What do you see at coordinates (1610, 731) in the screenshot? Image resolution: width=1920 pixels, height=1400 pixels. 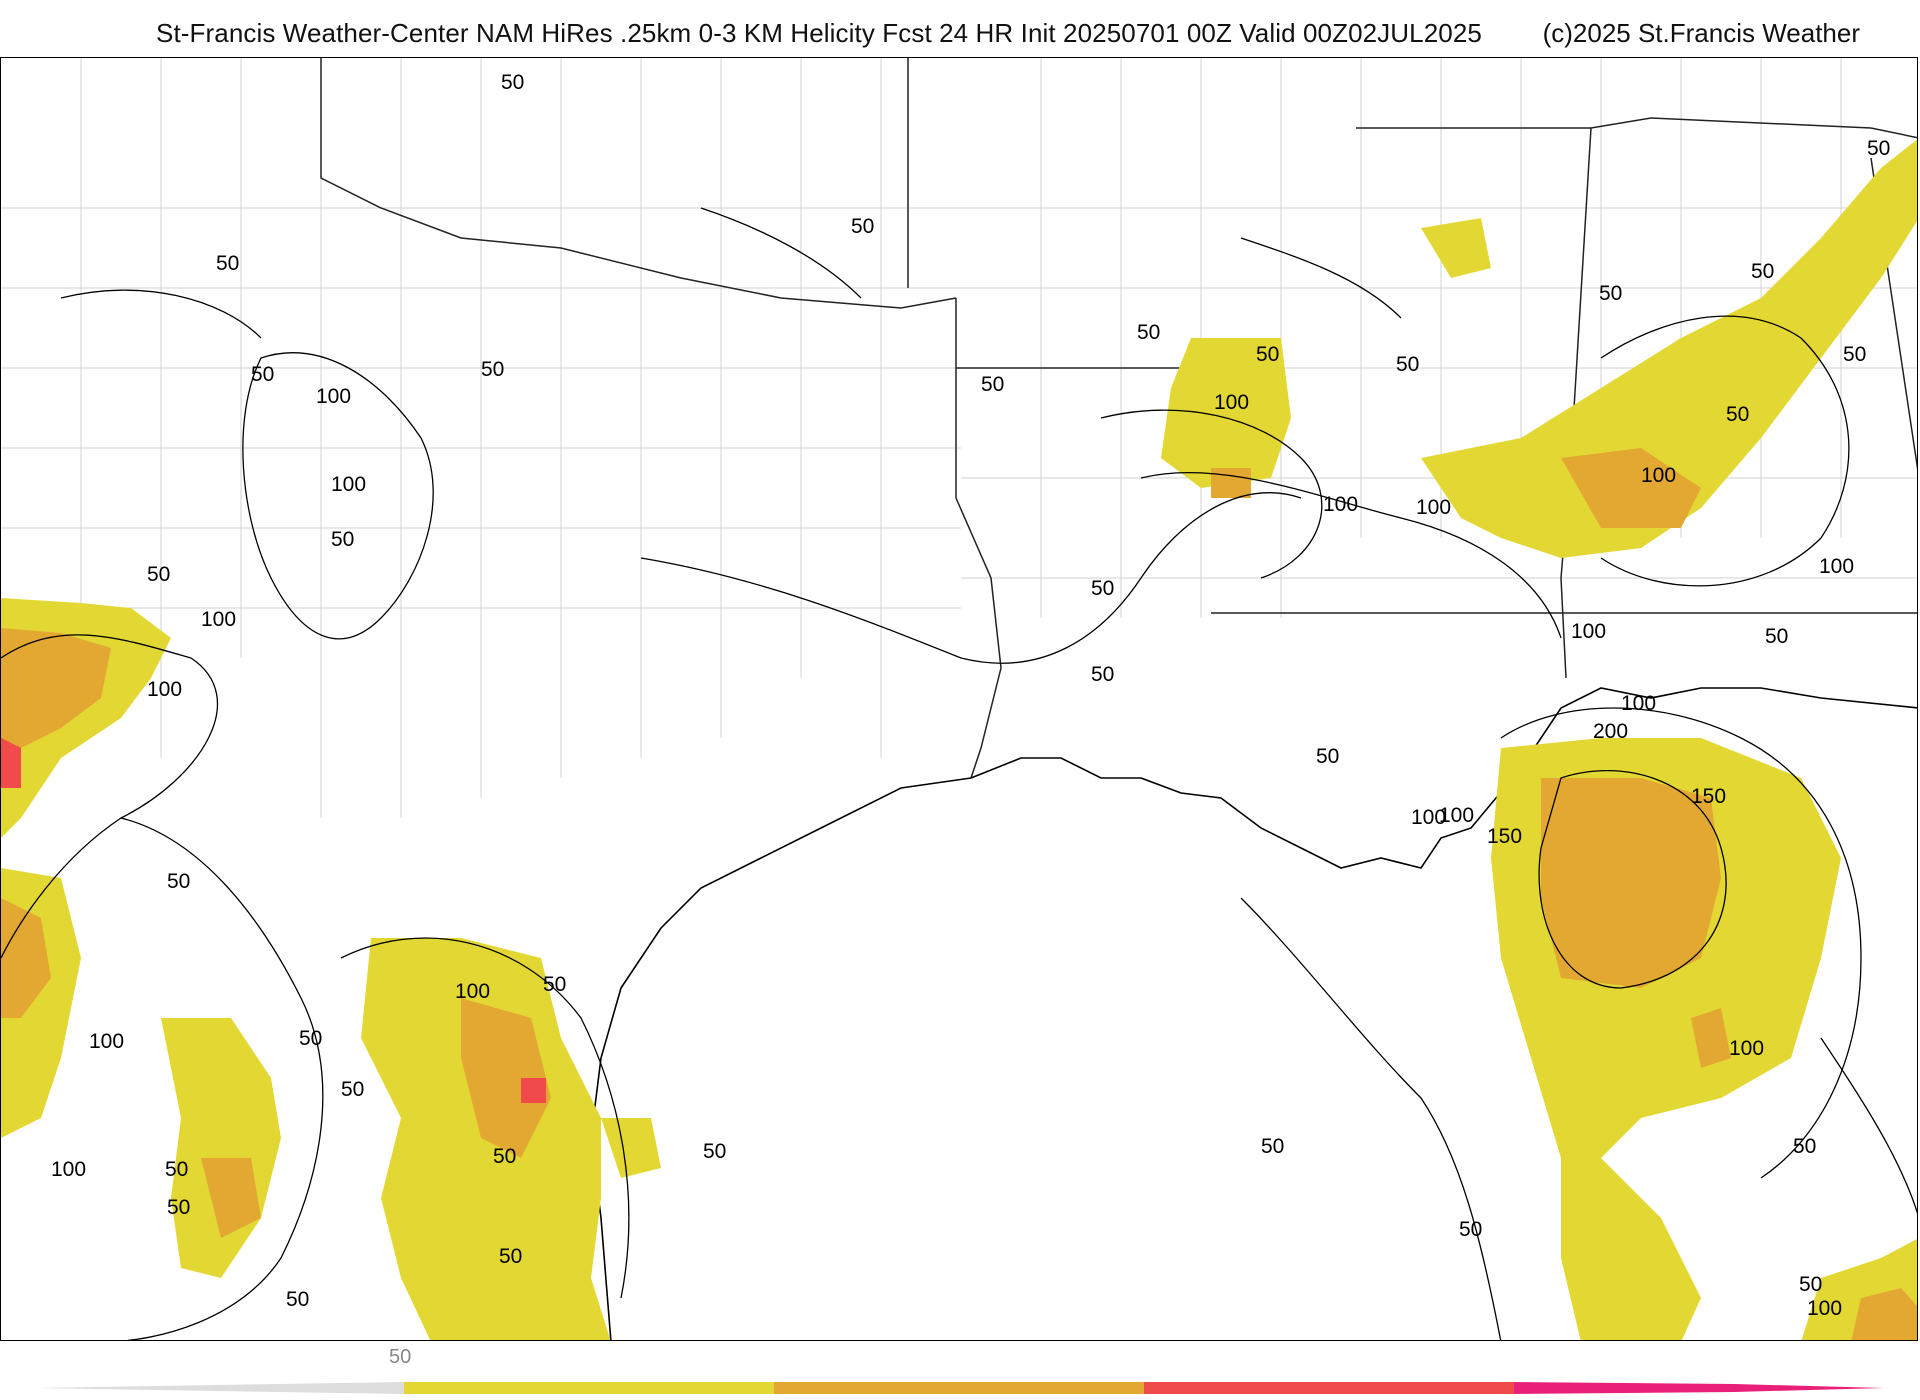 I see `contour-label: 200` at bounding box center [1610, 731].